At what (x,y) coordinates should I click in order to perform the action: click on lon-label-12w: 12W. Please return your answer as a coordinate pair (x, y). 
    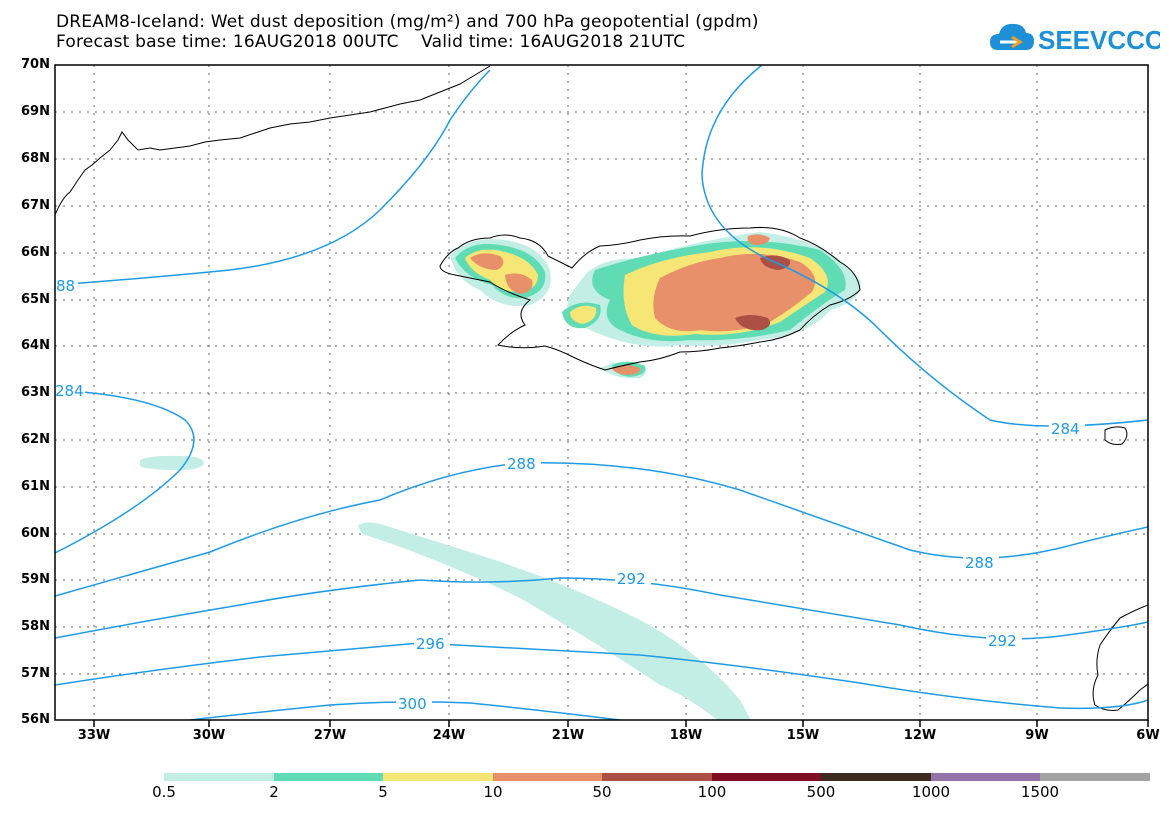
    Looking at the image, I should click on (920, 735).